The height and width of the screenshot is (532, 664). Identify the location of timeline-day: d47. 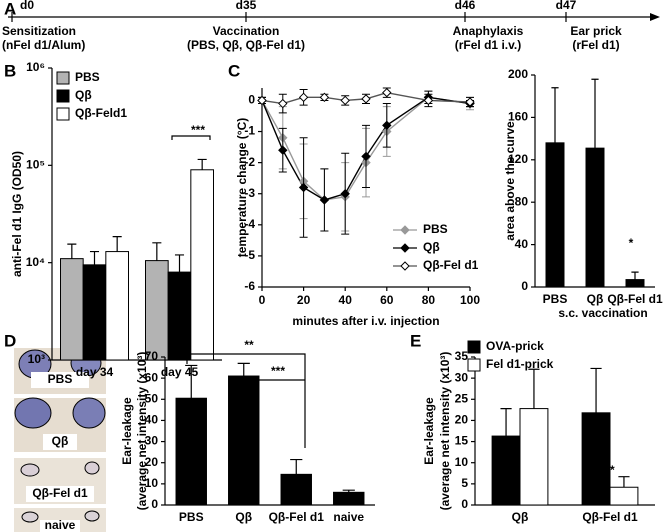
(566, 6).